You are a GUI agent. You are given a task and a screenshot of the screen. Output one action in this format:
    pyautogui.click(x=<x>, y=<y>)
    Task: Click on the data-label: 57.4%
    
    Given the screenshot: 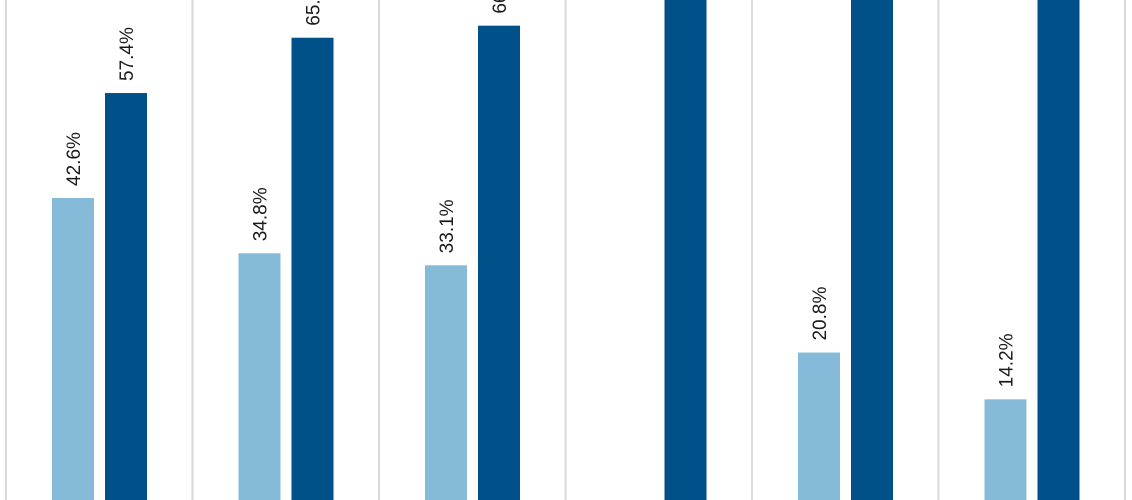 What is the action you would take?
    pyautogui.click(x=127, y=54)
    